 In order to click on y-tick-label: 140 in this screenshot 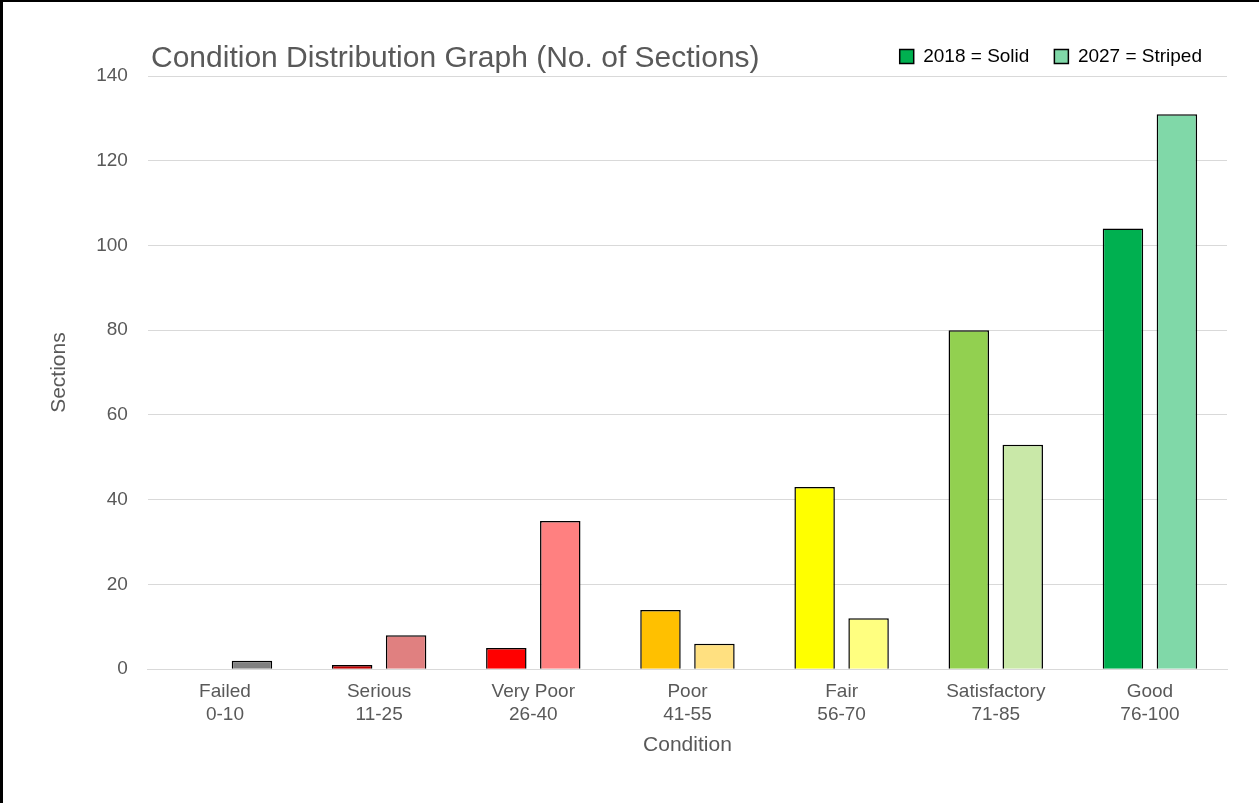, I will do `click(112, 75)`.